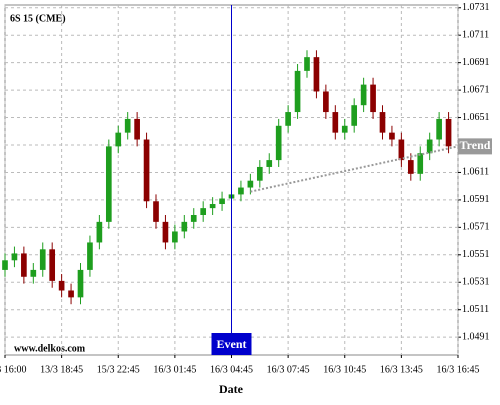 This screenshot has height=405, width=500. I want to click on trend-label-box, so click(475, 146).